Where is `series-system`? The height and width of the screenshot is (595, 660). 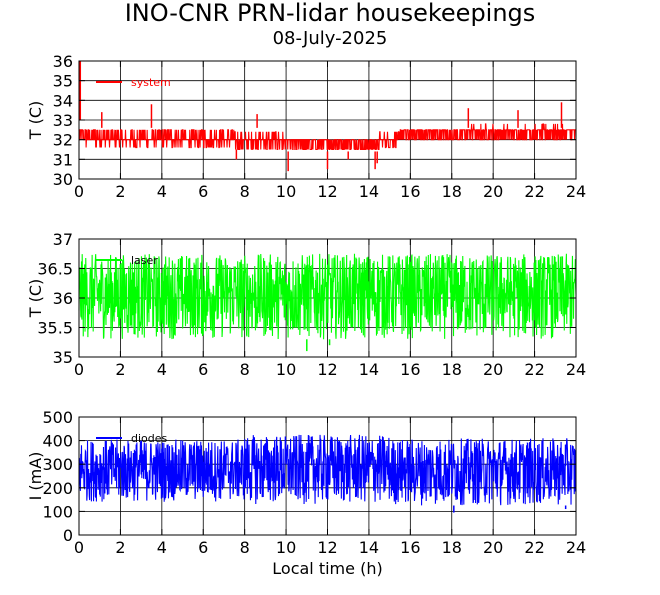 series-system is located at coordinates (327, 116).